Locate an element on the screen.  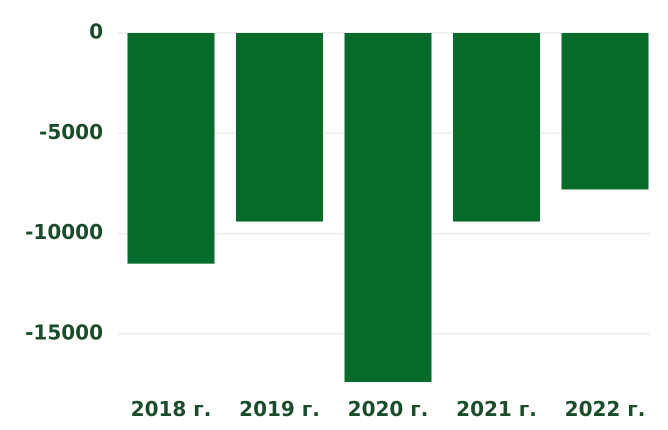
y-tick-label: -15000 is located at coordinates (64, 332).